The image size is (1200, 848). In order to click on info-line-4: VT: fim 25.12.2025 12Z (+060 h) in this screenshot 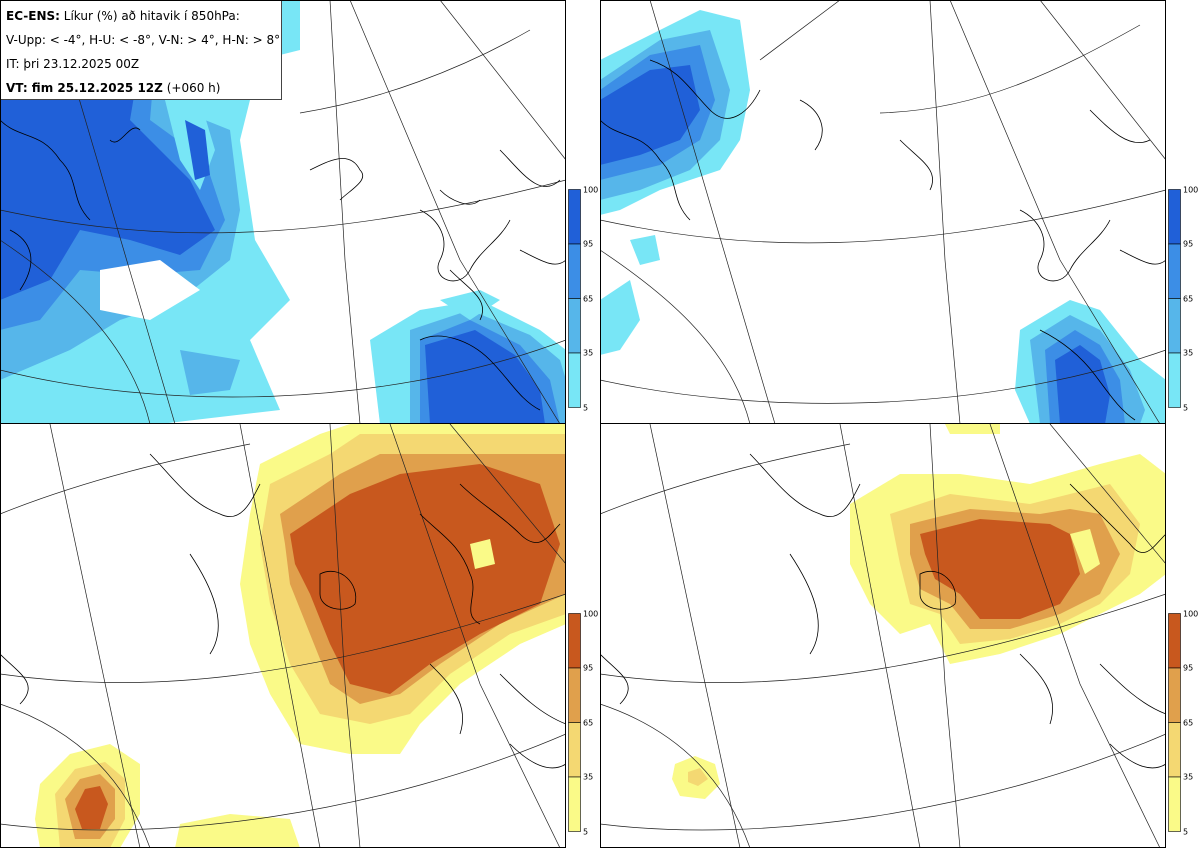, I will do `click(141, 88)`.